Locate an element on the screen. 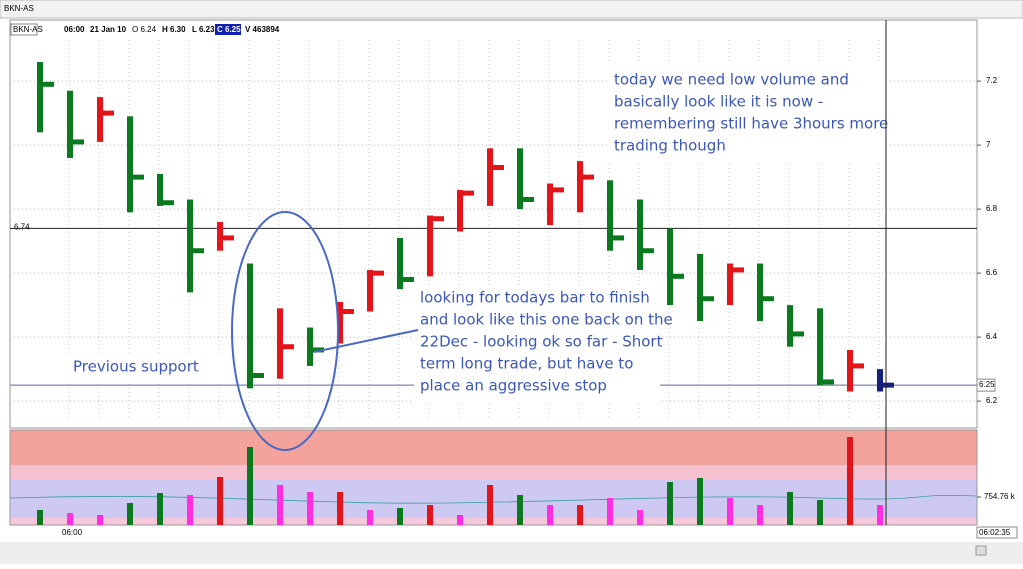 This screenshot has width=1023, height=569. time-box is located at coordinates (997, 532).